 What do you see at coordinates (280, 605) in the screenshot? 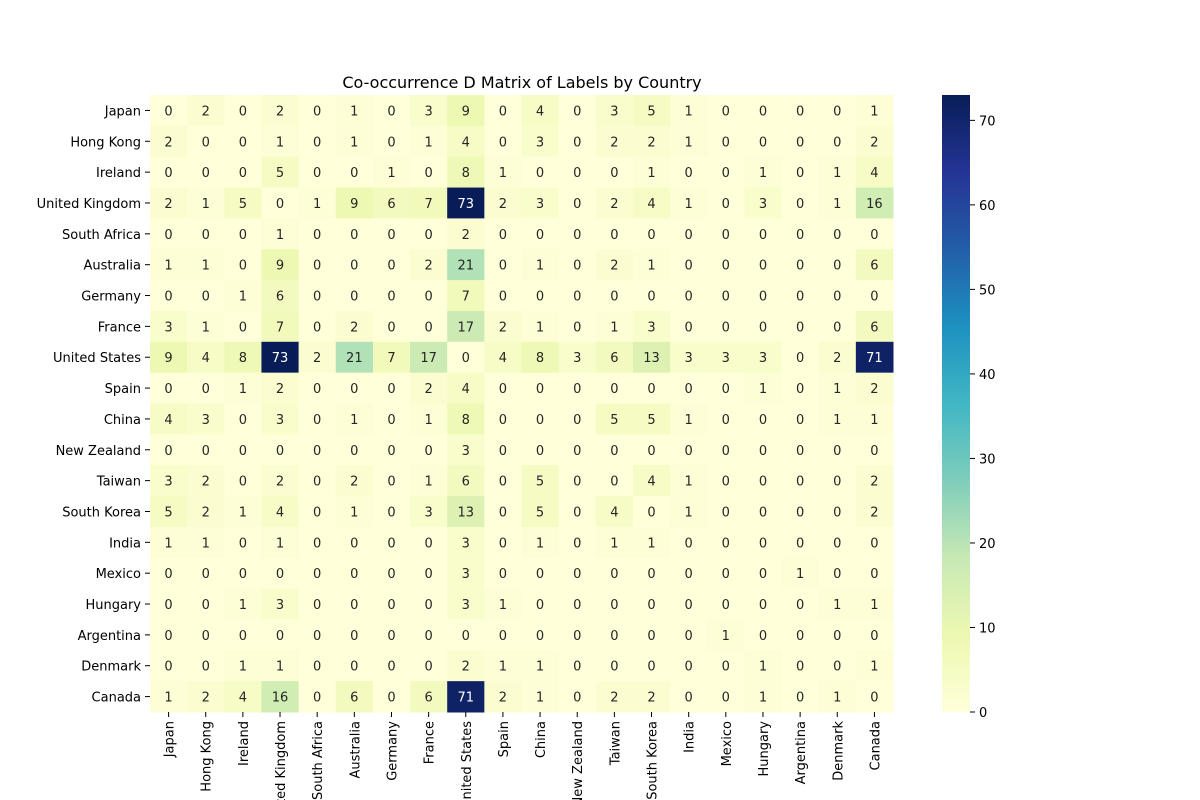
I see `cell-value-label: 3` at bounding box center [280, 605].